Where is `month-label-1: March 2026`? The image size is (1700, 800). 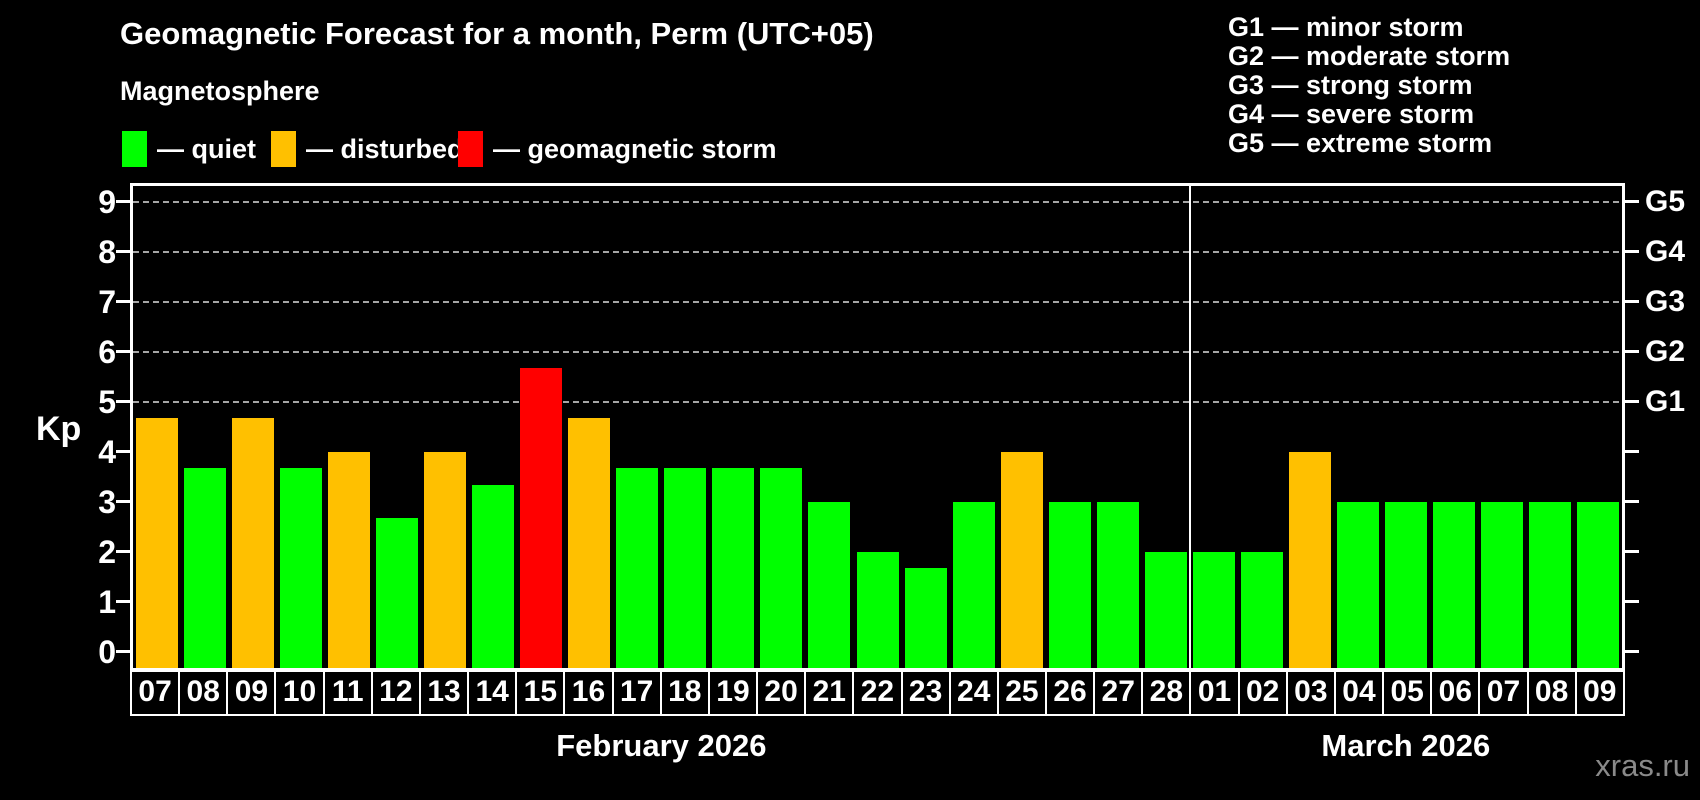
month-label-1: March 2026 is located at coordinates (1406, 745).